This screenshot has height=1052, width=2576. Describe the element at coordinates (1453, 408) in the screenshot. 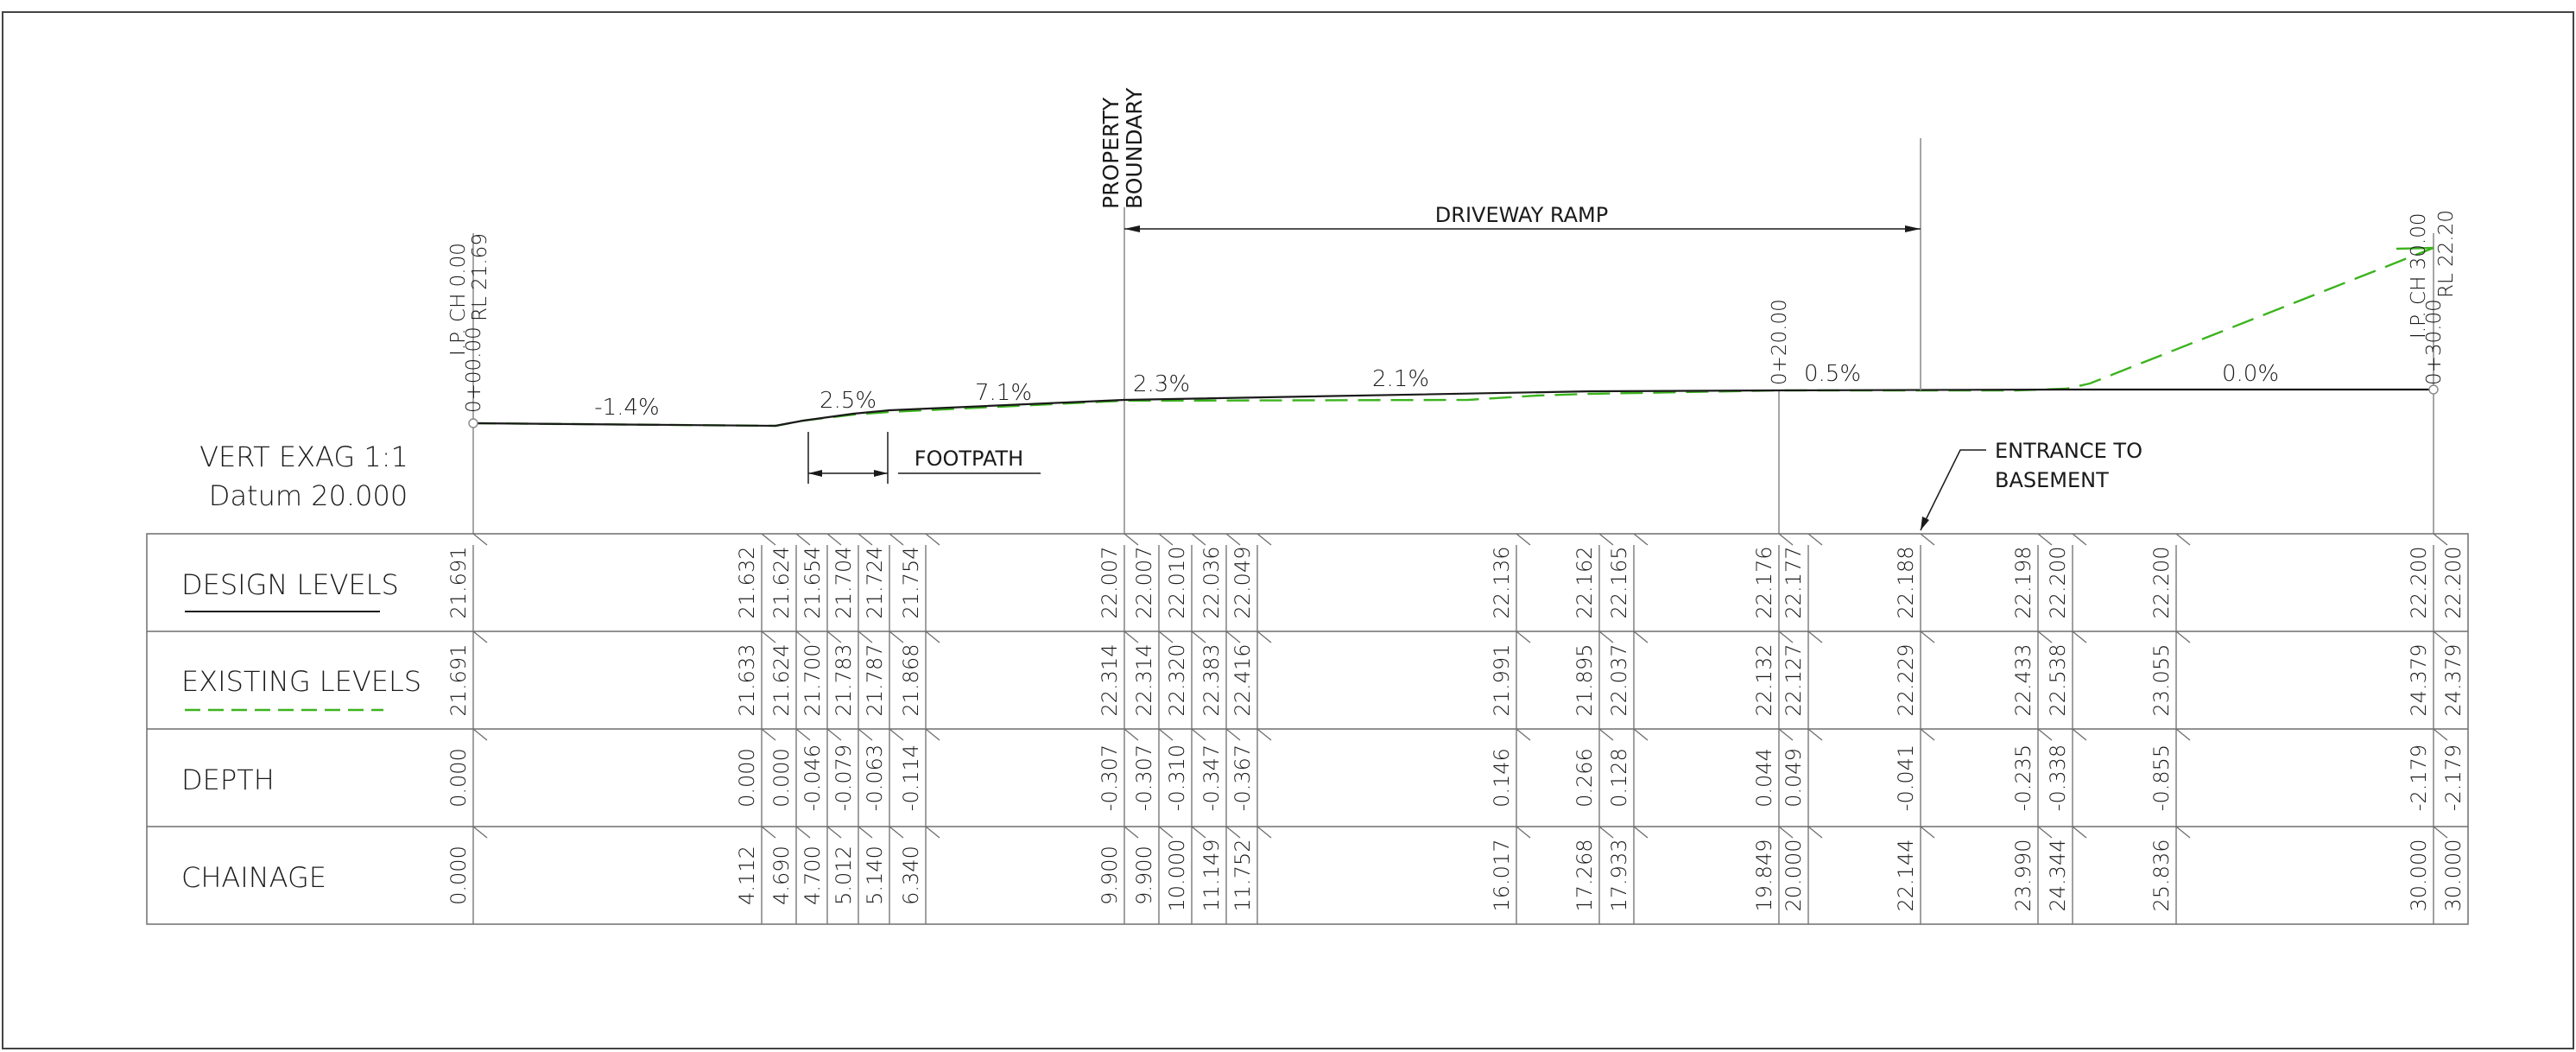

I see `design-levels-line` at that location.